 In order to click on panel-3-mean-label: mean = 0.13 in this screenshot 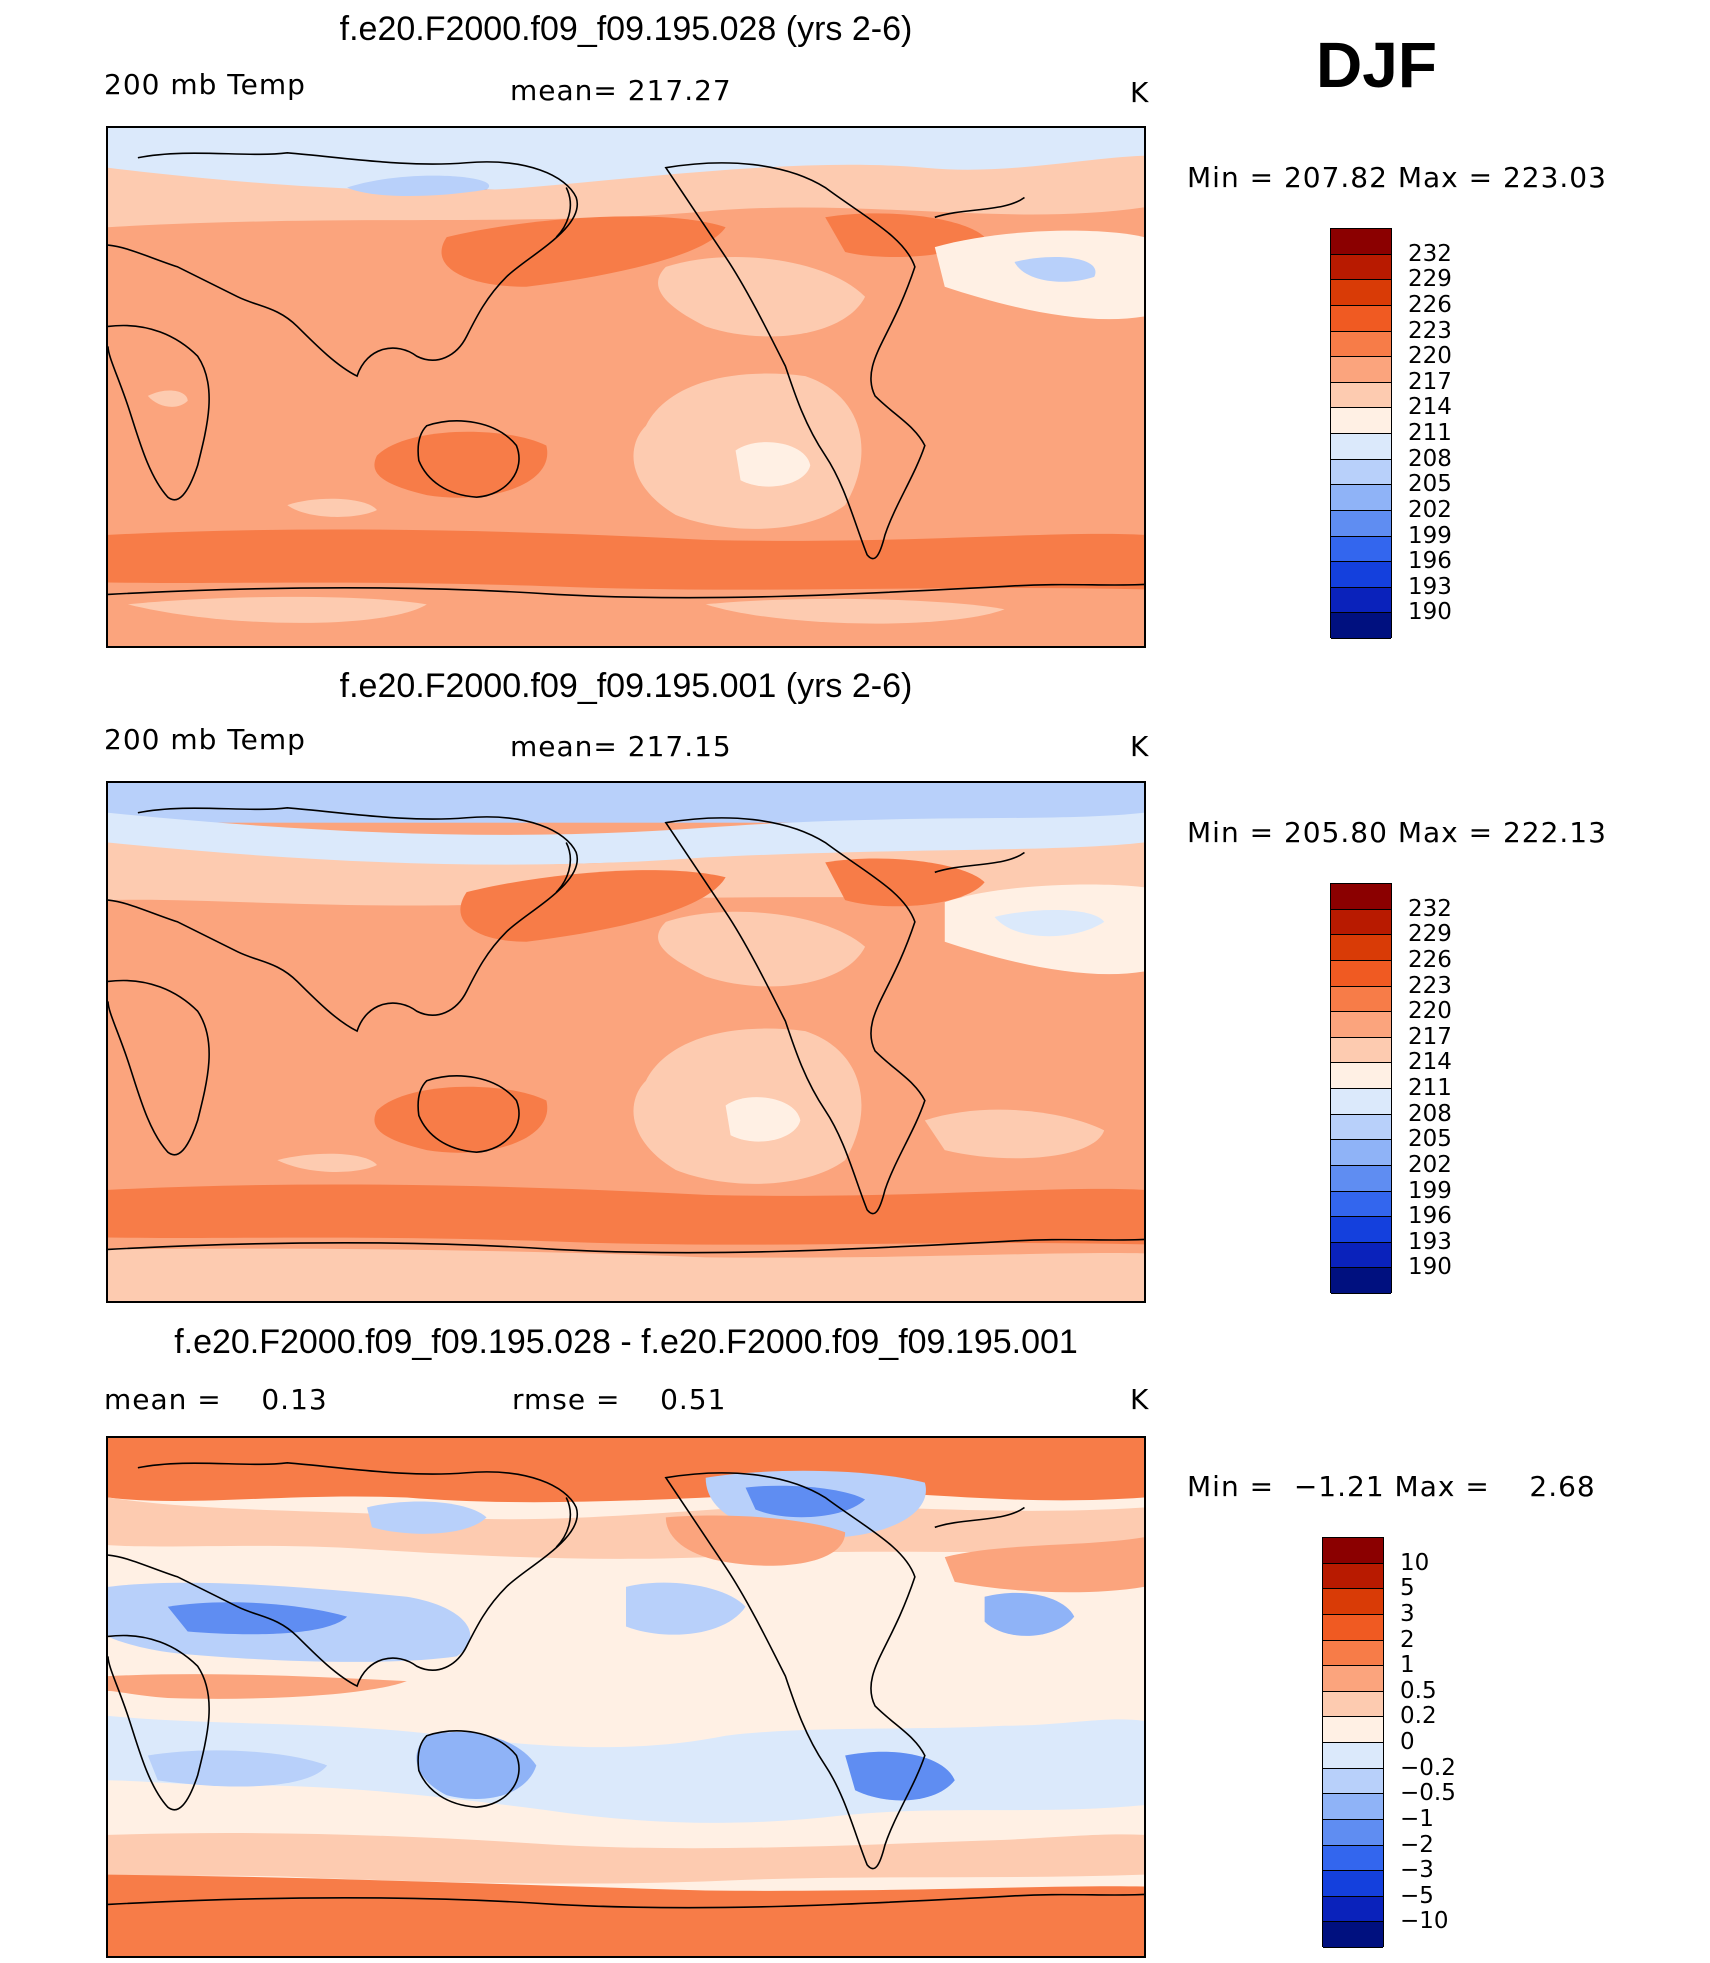, I will do `click(216, 1399)`.